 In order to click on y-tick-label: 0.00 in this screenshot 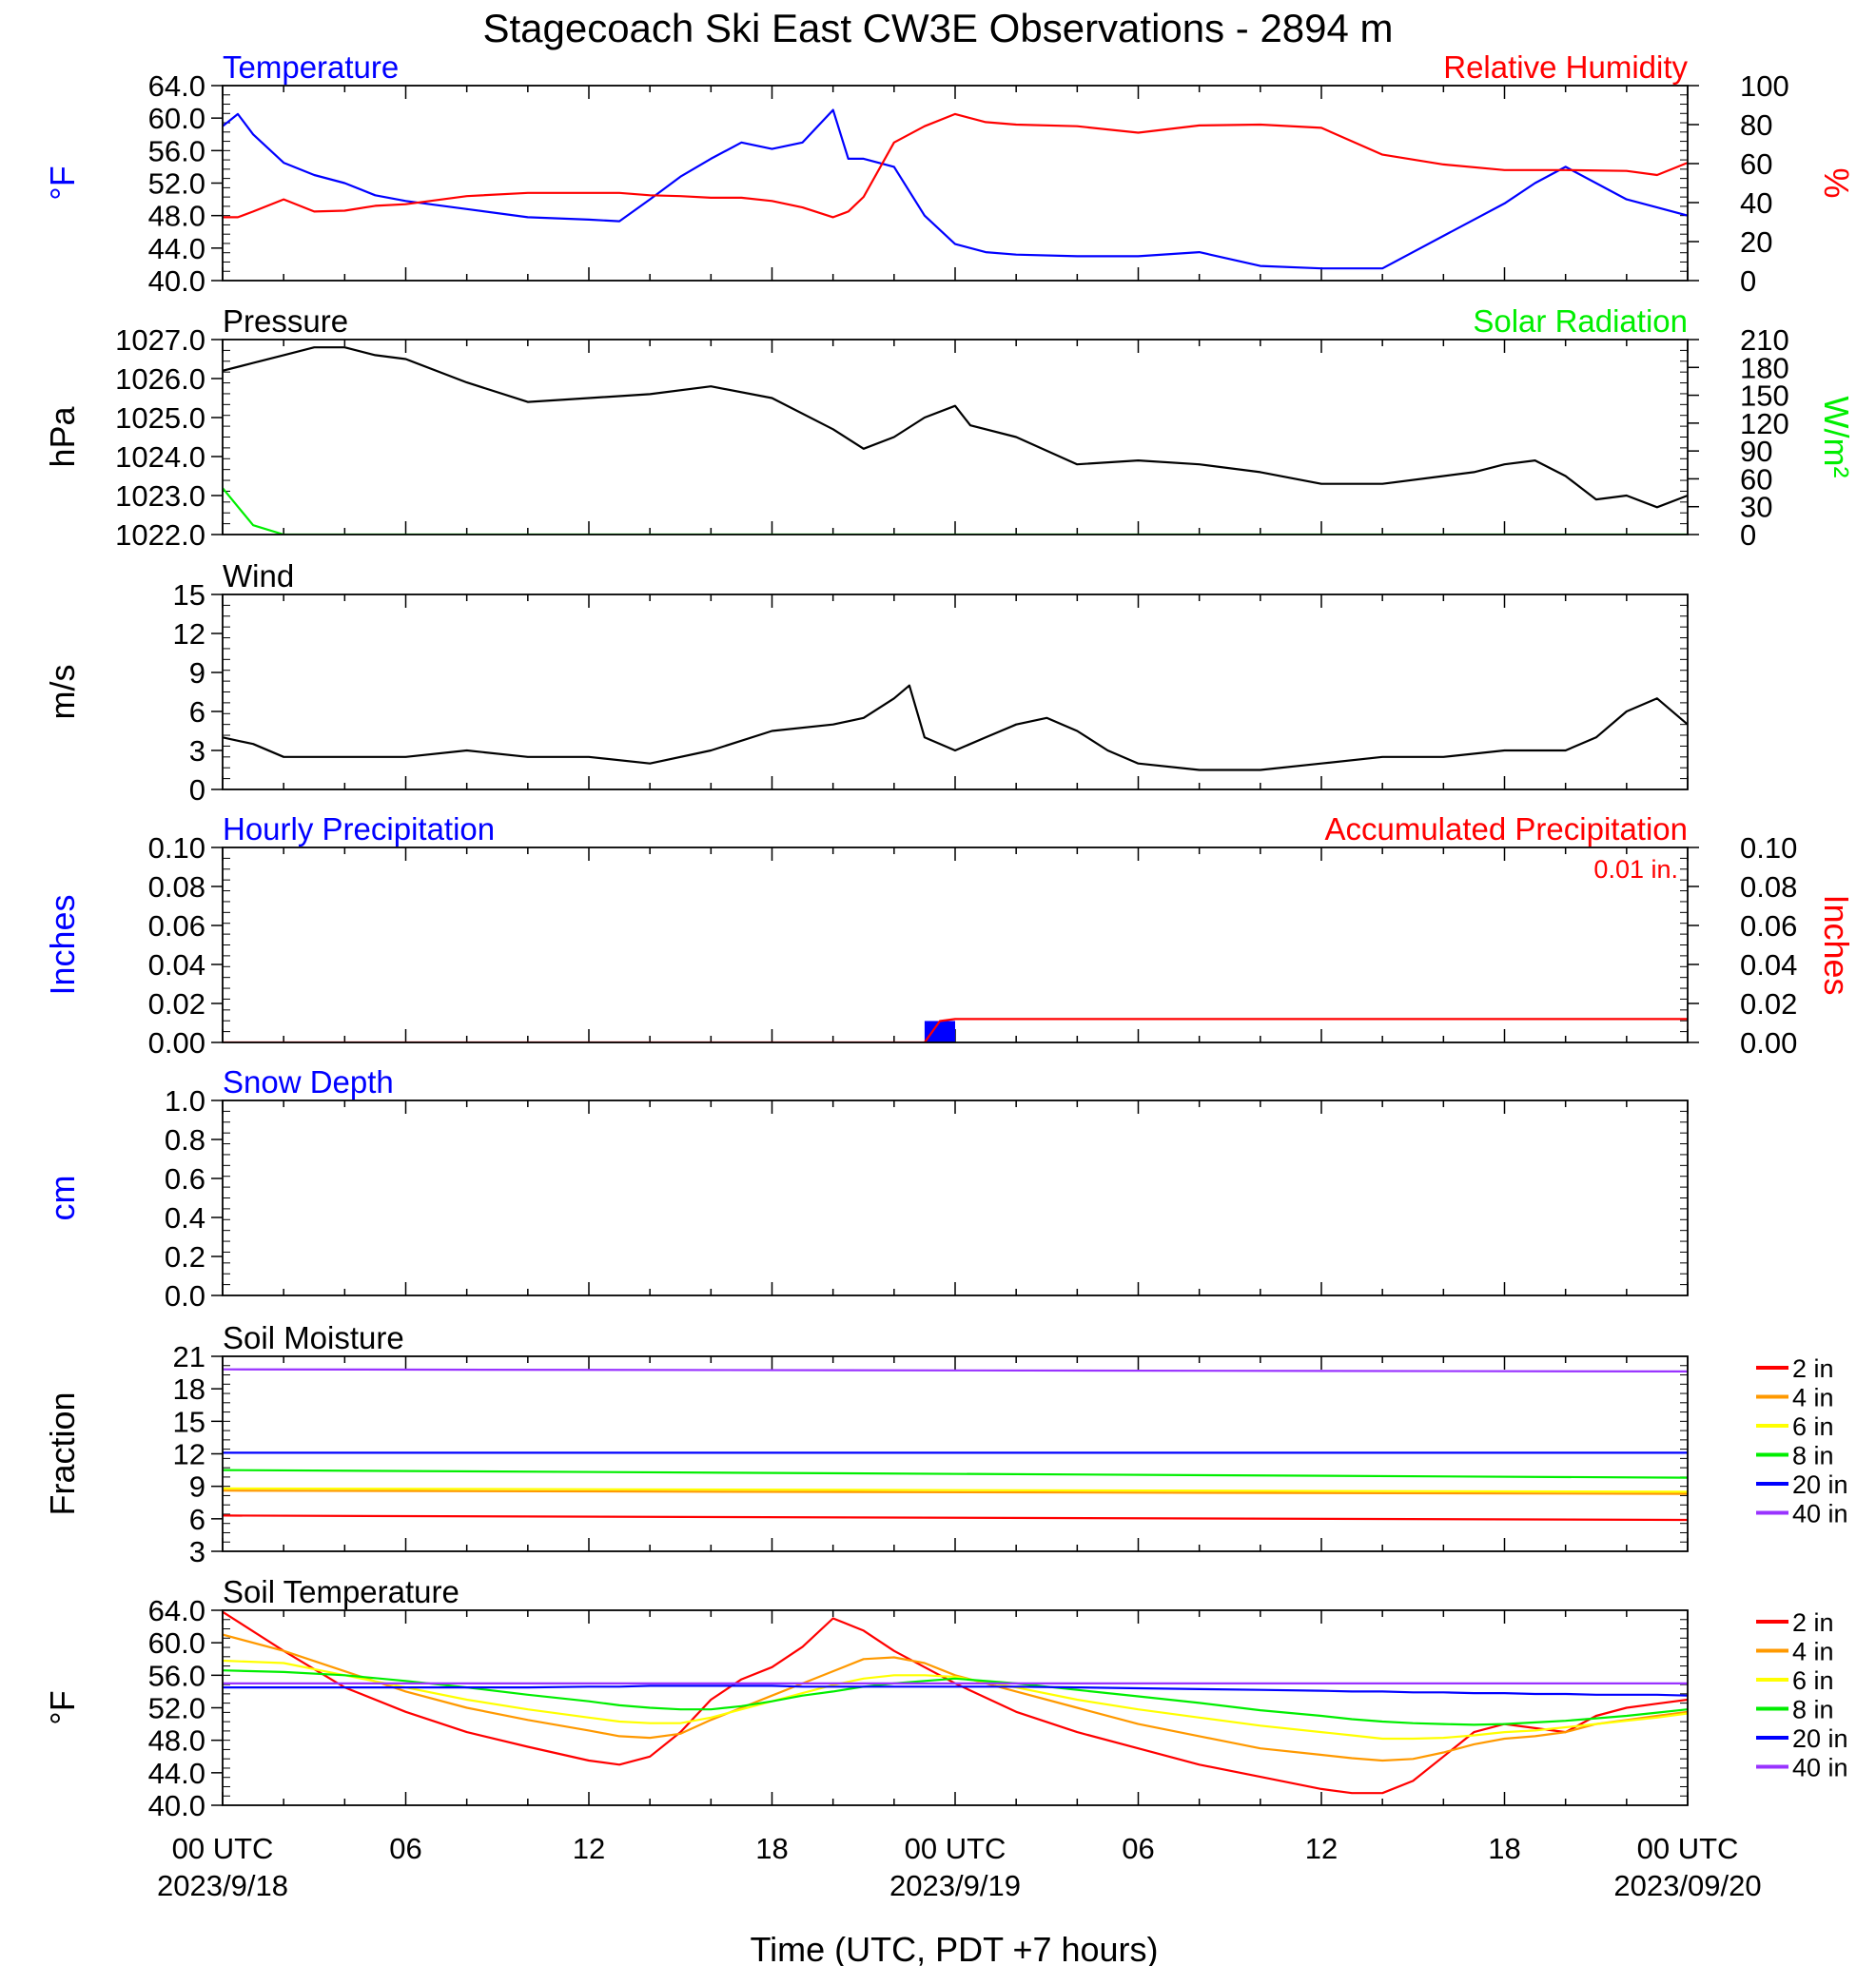, I will do `click(176, 1043)`.